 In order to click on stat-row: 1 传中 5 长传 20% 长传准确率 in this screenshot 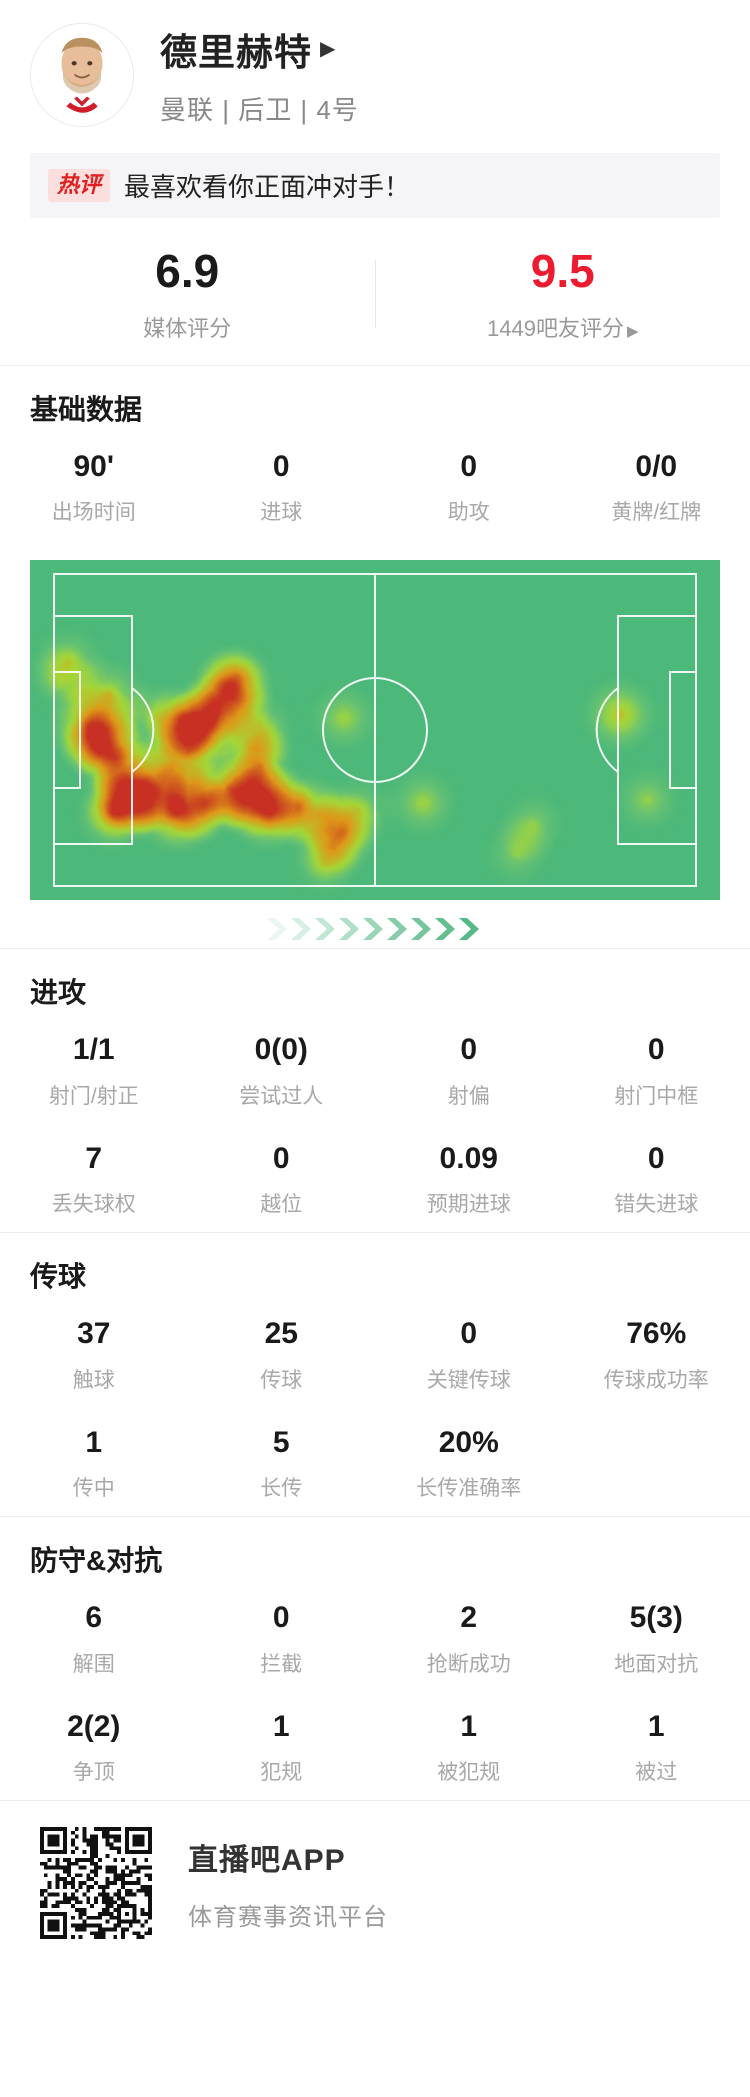, I will do `click(375, 1462)`.